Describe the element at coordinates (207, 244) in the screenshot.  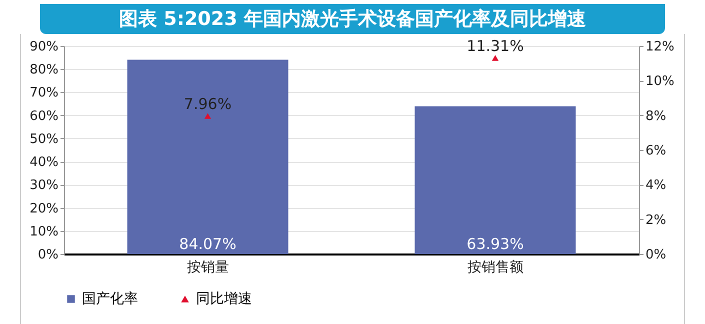
I see `data-label: 84.07%` at that location.